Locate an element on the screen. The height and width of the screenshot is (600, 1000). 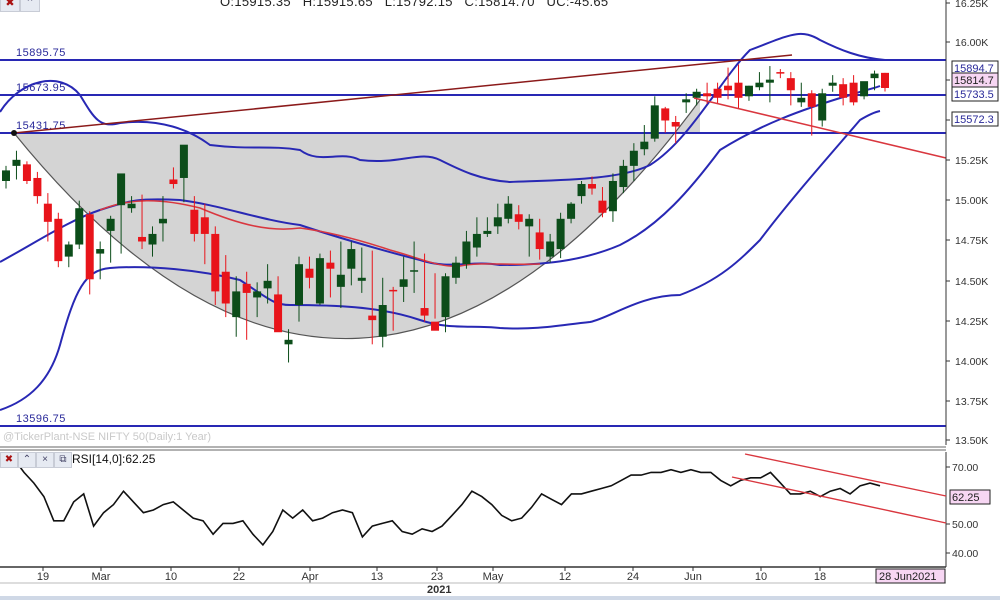
svg-text: 40.00 is located at coordinates (965, 554).